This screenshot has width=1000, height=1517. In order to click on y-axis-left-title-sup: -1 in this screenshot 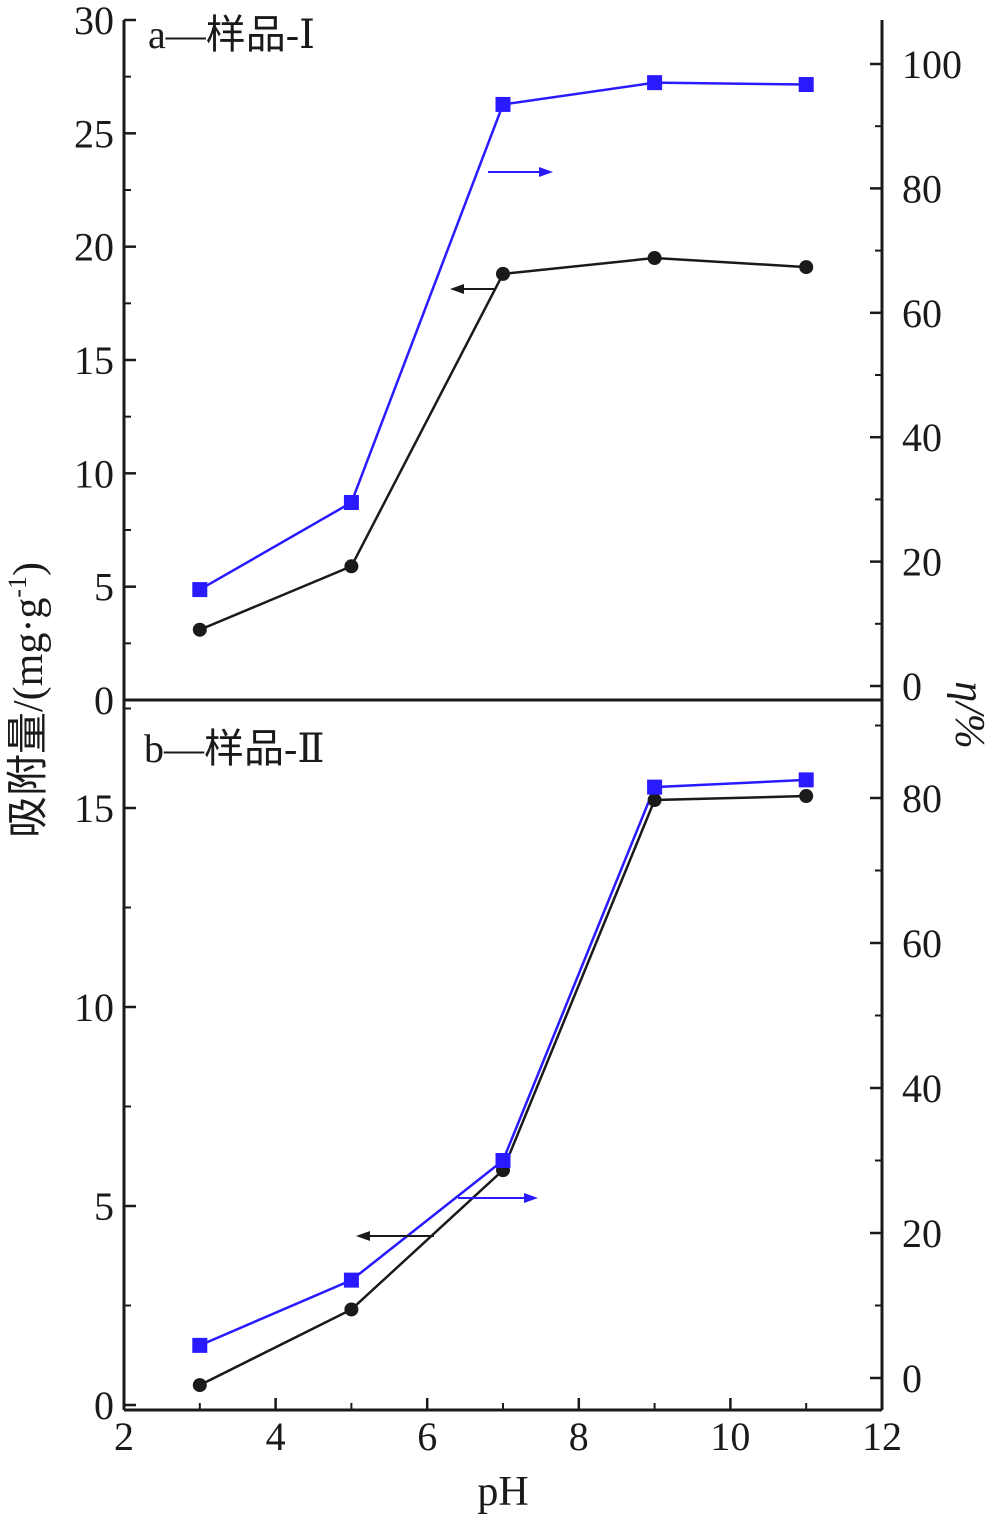, I will do `click(17, 587)`.